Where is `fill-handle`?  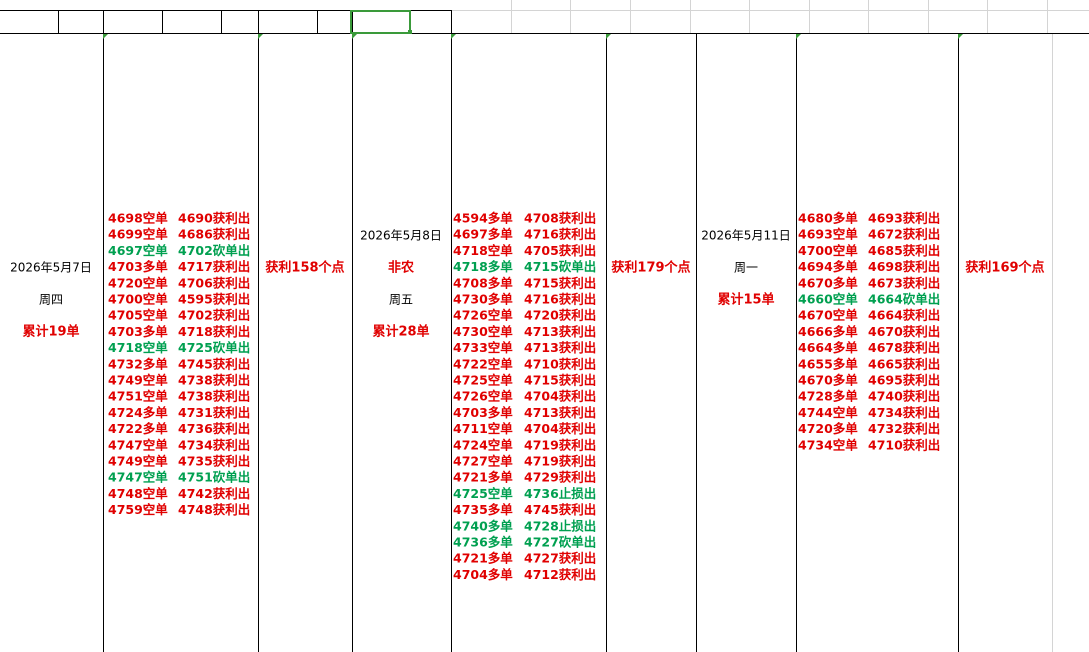 fill-handle is located at coordinates (410, 32).